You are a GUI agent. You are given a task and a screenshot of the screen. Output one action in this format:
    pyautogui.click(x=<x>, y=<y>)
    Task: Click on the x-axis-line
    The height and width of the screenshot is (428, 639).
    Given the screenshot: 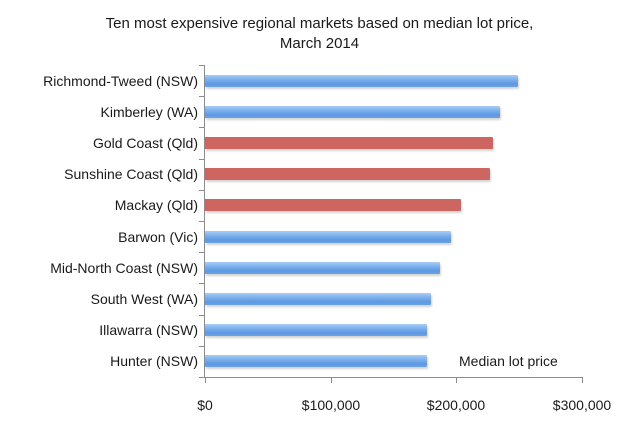 What is the action you would take?
    pyautogui.click(x=393, y=377)
    